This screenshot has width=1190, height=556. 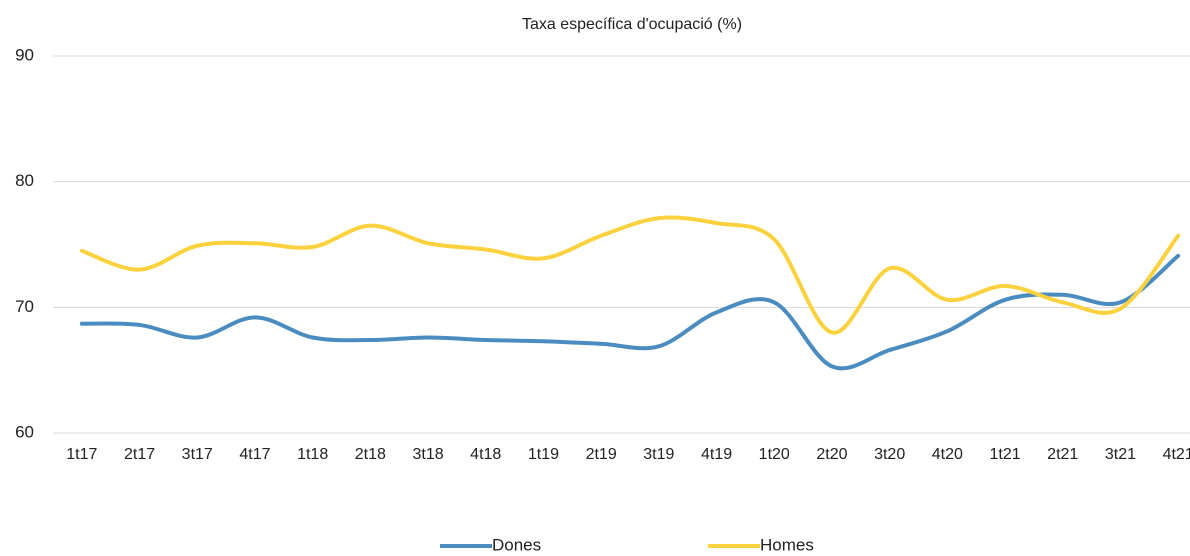 What do you see at coordinates (24, 180) in the screenshot?
I see `y-tick-label: 80` at bounding box center [24, 180].